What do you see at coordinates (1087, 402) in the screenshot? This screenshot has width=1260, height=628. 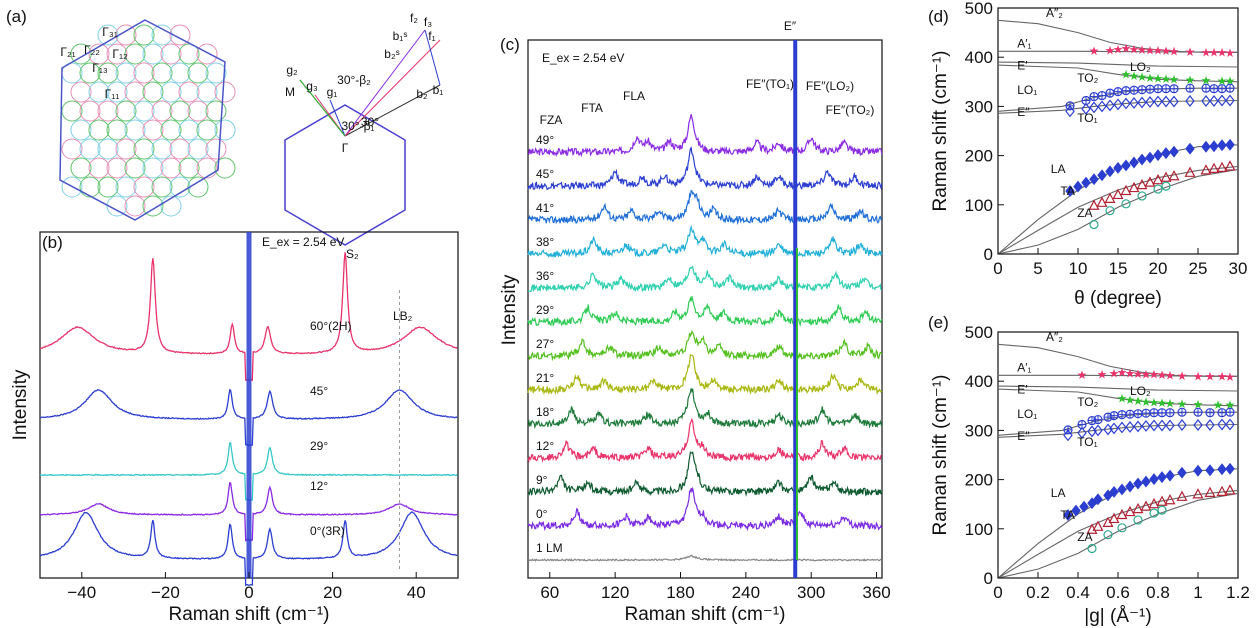 I see `panel-e-branch-label: TO₂` at bounding box center [1087, 402].